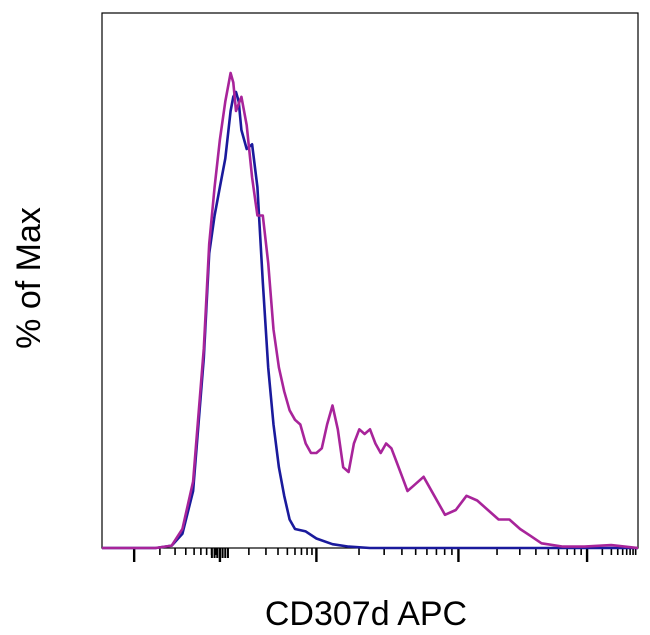  I want to click on y-axis-title: % of Max, so click(29, 278).